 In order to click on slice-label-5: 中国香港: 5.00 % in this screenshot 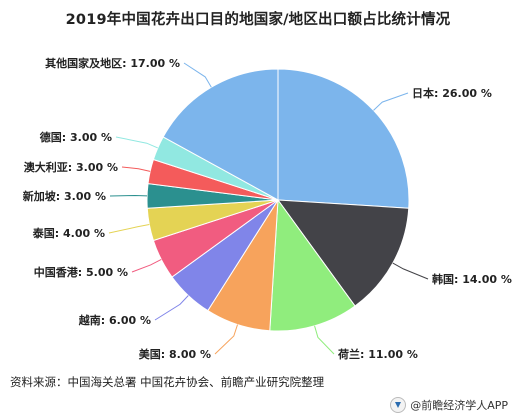, I will do `click(81, 272)`.